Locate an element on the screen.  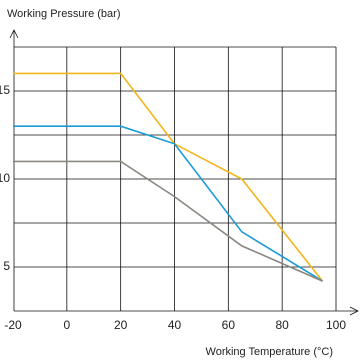
x-tick-label: 0 is located at coordinates (66, 325).